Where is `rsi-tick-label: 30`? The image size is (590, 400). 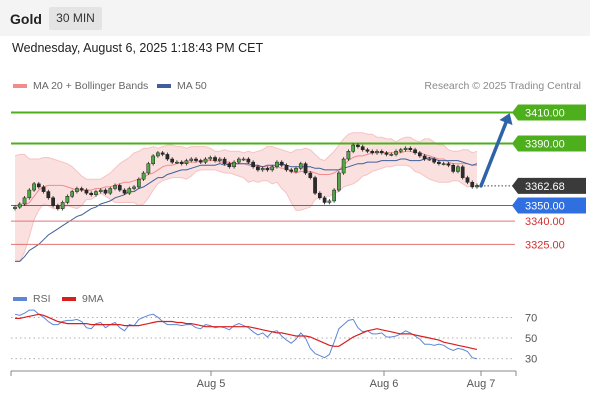 rsi-tick-label: 30 is located at coordinates (531, 360).